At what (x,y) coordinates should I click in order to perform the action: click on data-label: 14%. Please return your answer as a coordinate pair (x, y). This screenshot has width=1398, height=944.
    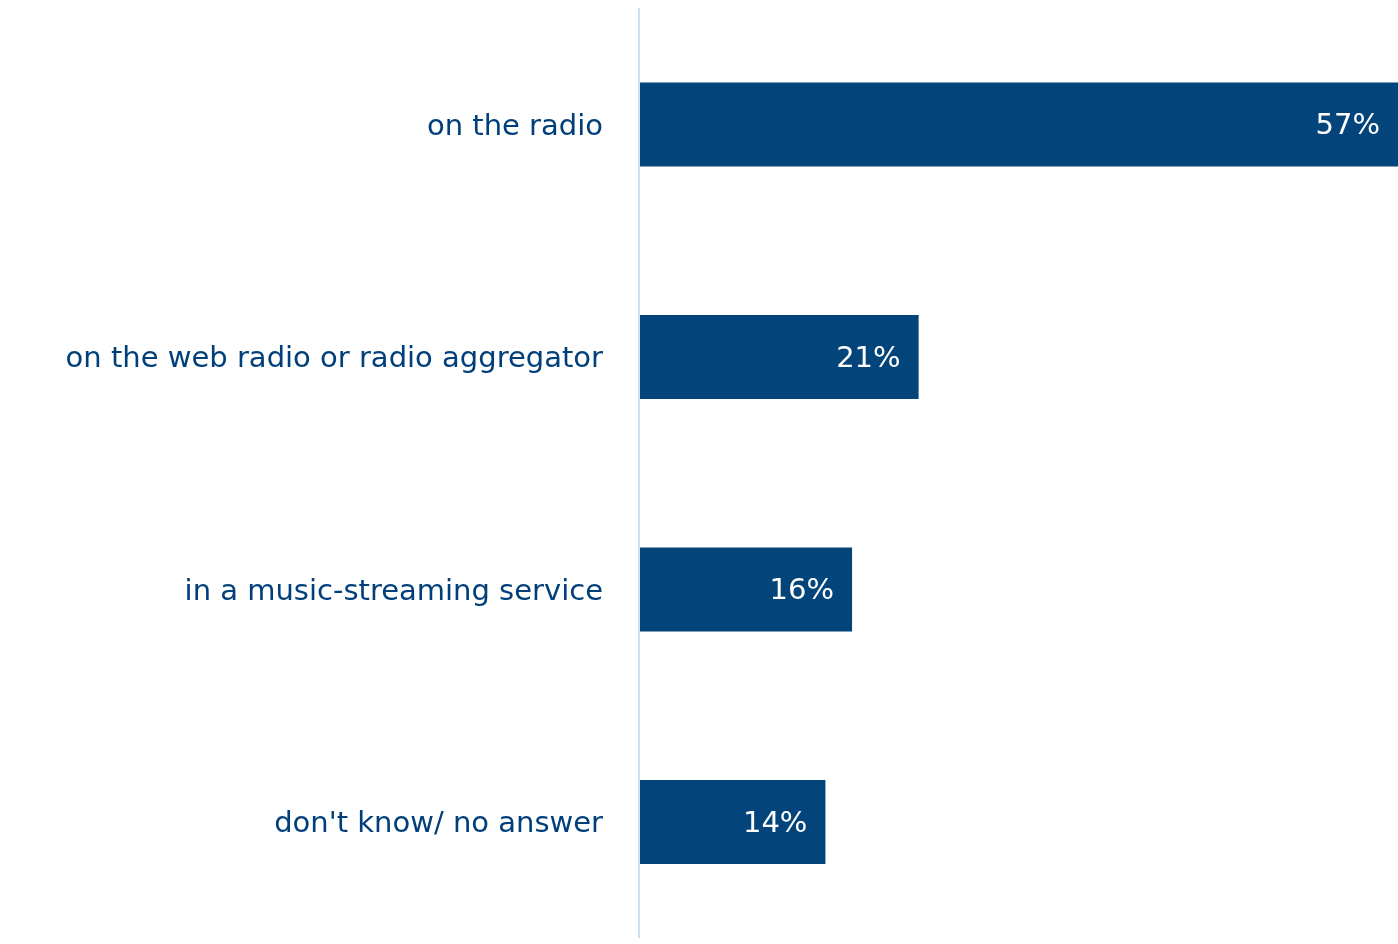
    Looking at the image, I should click on (775, 821).